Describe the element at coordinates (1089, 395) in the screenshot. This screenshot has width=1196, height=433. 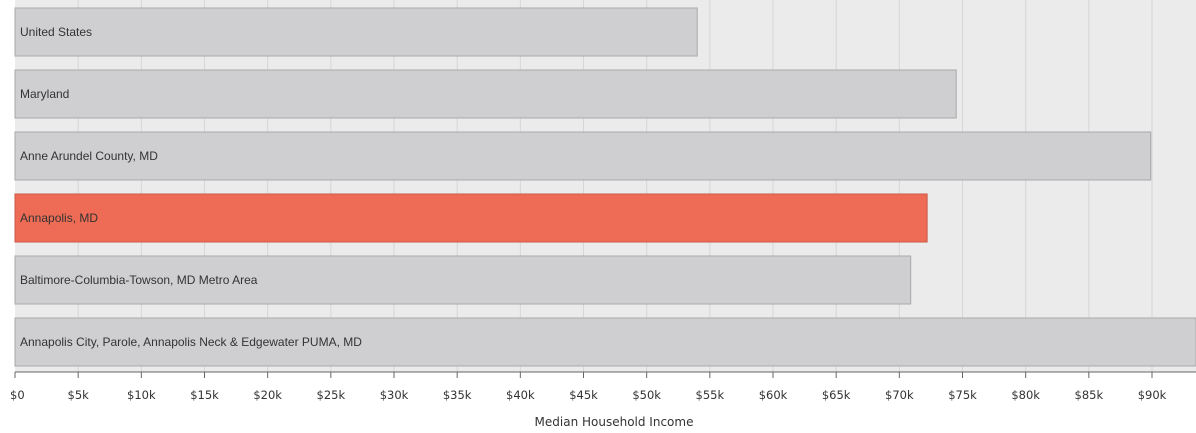
I see `x-tick-label: $85k` at that location.